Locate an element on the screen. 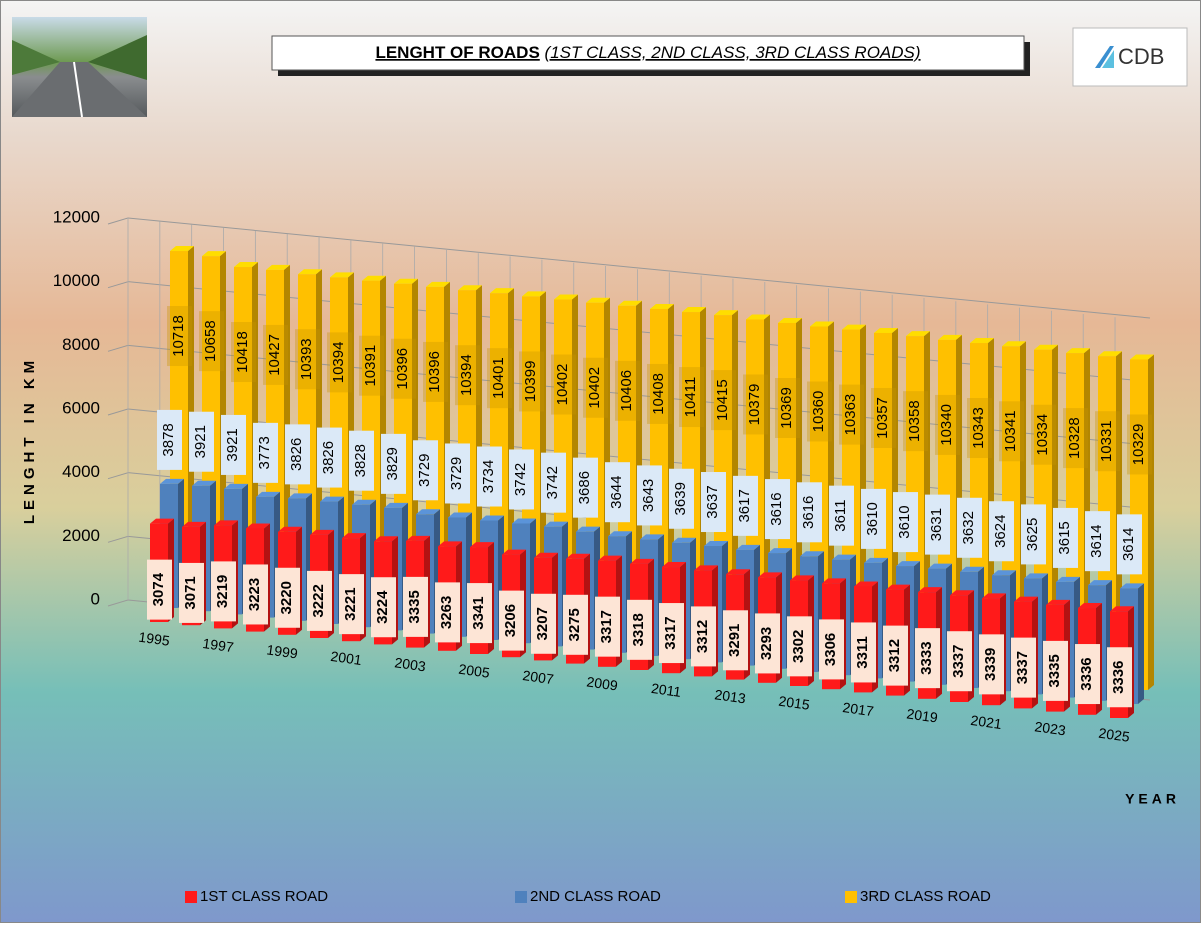  value-label: 10334 is located at coordinates (1042, 435).